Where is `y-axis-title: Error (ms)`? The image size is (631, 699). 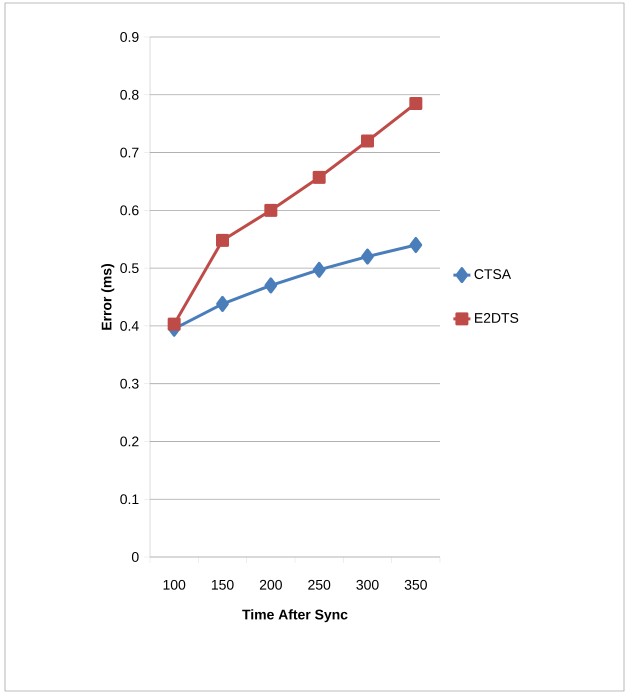 y-axis-title: Error (ms) is located at coordinates (107, 297).